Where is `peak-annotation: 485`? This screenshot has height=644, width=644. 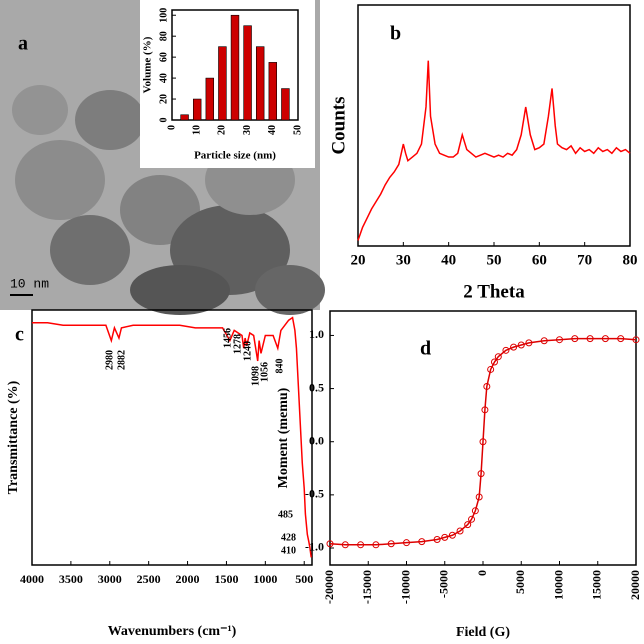
peak-annotation: 485 is located at coordinates (285, 514).